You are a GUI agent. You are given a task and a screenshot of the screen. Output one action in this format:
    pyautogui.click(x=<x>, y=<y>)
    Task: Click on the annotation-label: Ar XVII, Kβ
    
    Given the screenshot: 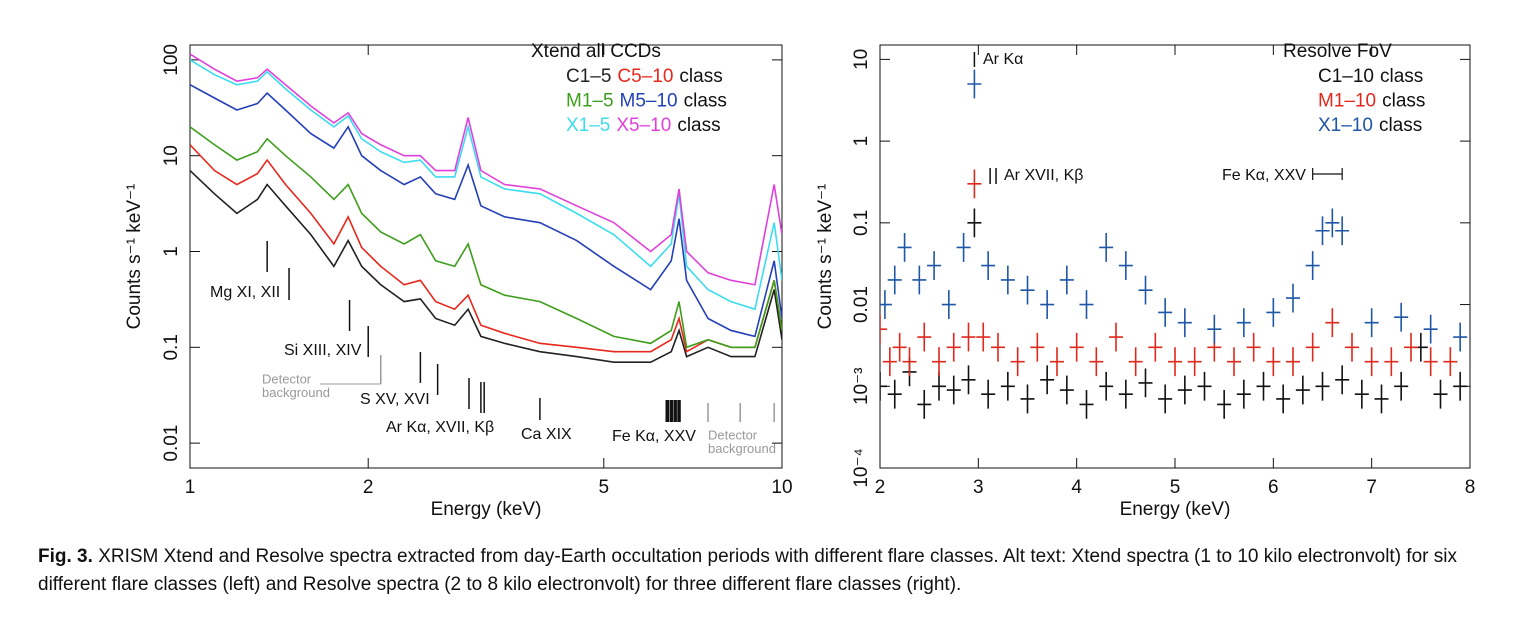 What is the action you would take?
    pyautogui.click(x=1043, y=175)
    